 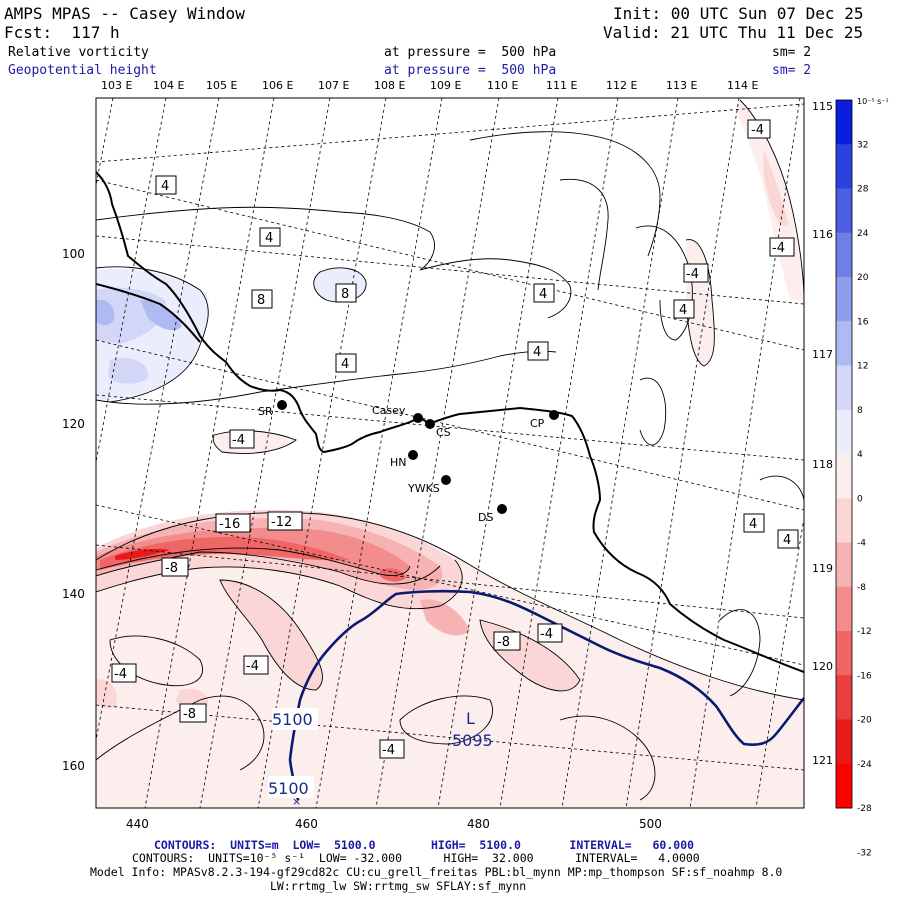 I want to click on lon-label: 106 E, so click(x=277, y=85).